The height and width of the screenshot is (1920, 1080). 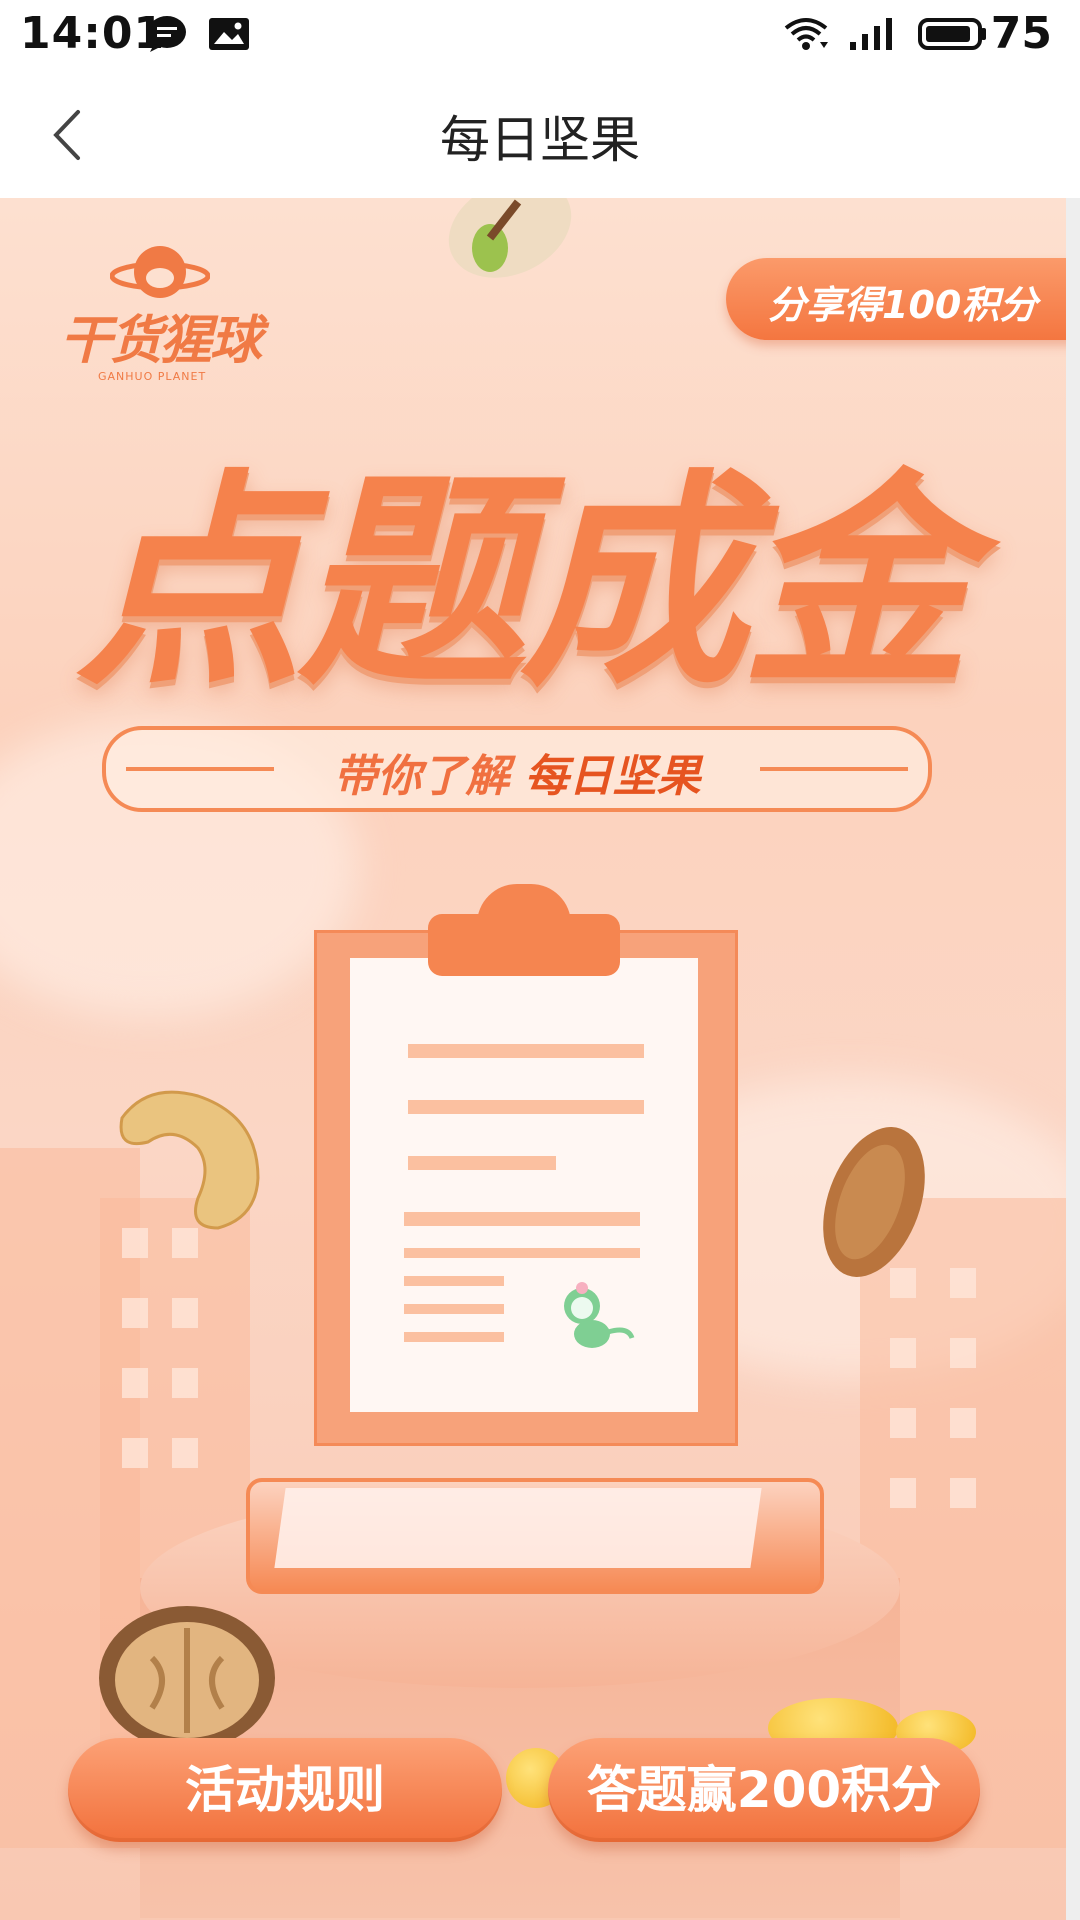 What do you see at coordinates (524, 1185) in the screenshot?
I see `clipboard-paper` at bounding box center [524, 1185].